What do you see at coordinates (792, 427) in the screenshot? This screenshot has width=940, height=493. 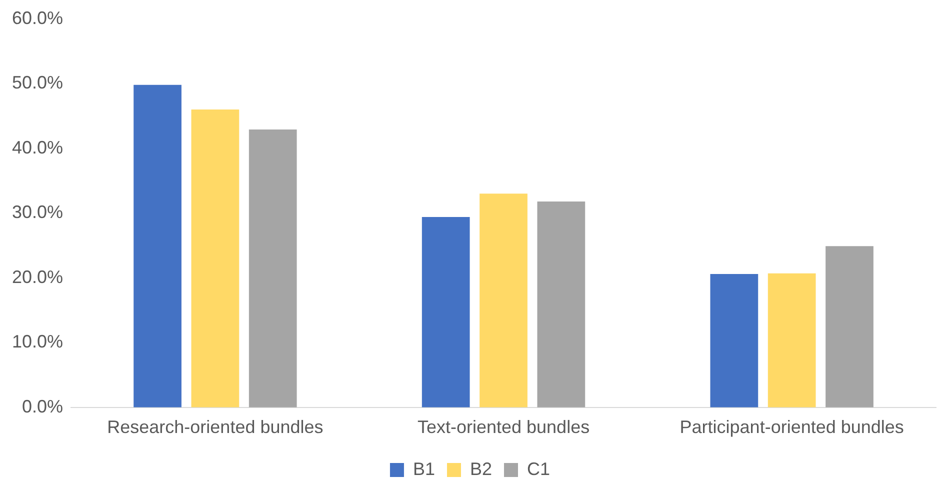 I see `x-tick-label: Participant-oriented bundles` at bounding box center [792, 427].